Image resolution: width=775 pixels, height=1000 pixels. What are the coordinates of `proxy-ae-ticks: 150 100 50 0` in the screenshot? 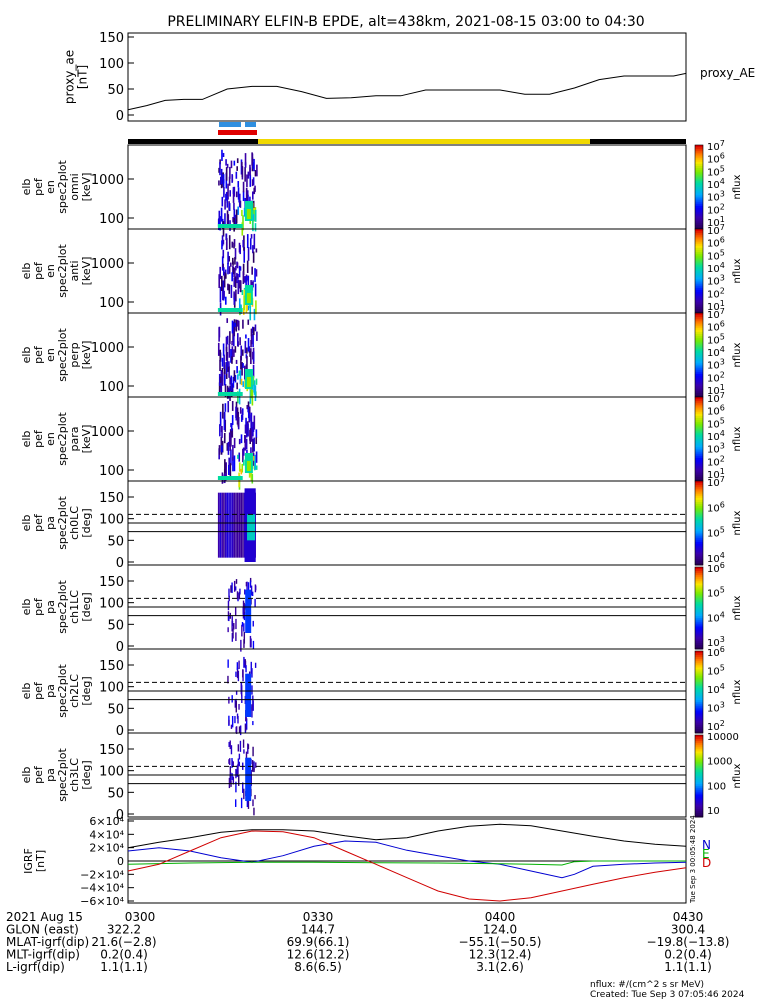 It's located at (116, 77).